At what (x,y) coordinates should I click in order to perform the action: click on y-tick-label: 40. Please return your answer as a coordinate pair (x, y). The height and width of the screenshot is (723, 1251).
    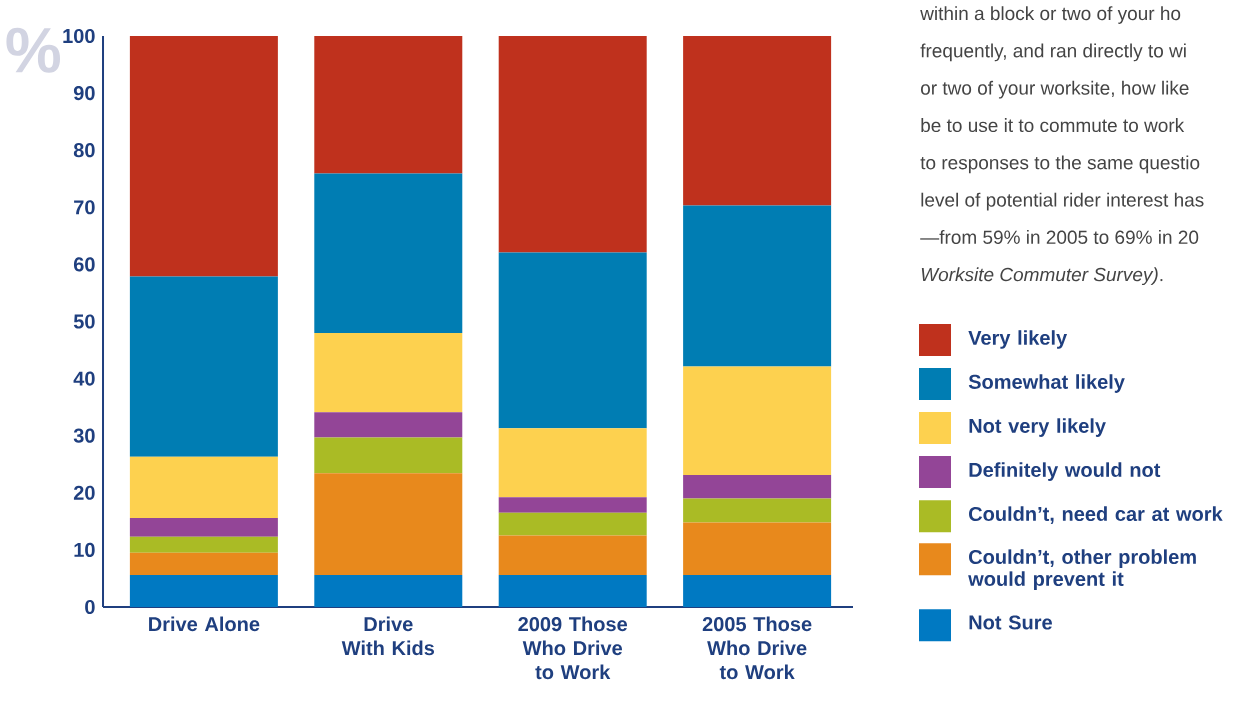
    Looking at the image, I should click on (84, 378).